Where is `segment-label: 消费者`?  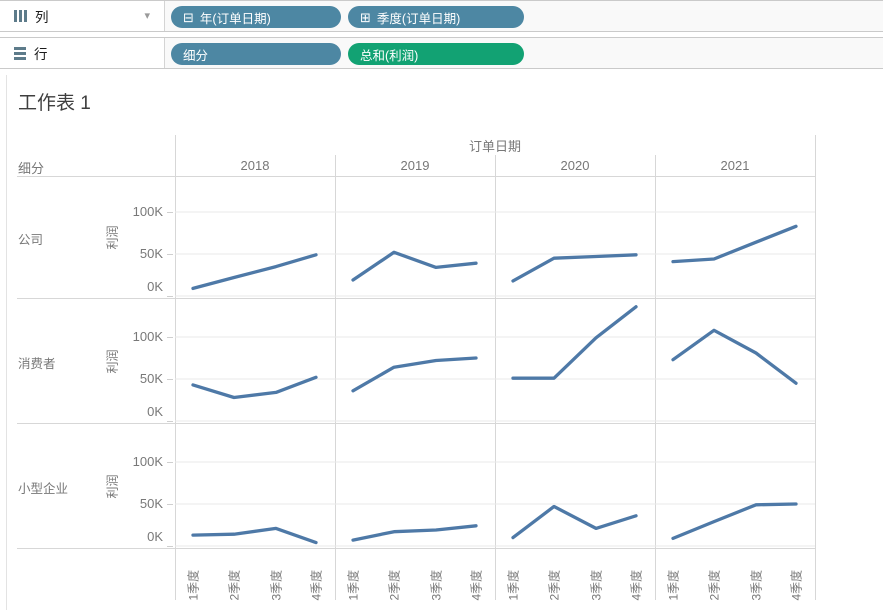 segment-label: 消费者 is located at coordinates (37, 363).